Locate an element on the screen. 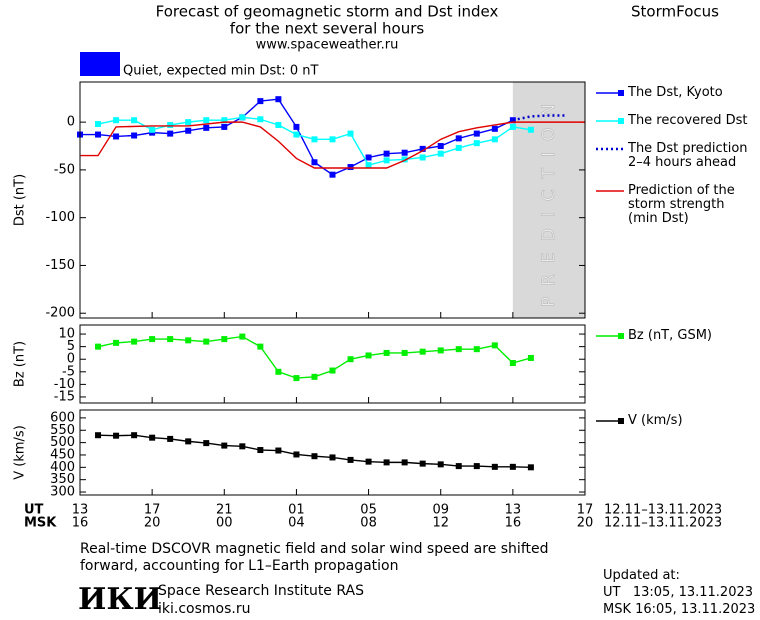 Image resolution: width=760 pixels, height=620 pixels. updated-ut: UT 13:05, 13.11.2023 is located at coordinates (678, 592).